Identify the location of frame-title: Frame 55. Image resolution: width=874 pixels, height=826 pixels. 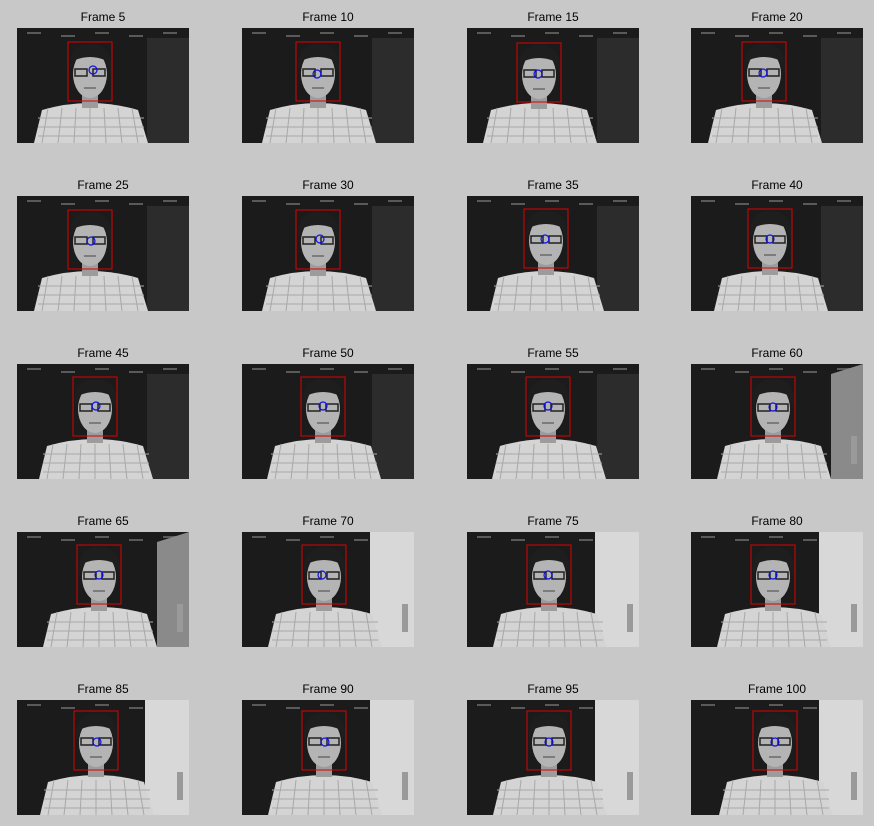
(553, 353).